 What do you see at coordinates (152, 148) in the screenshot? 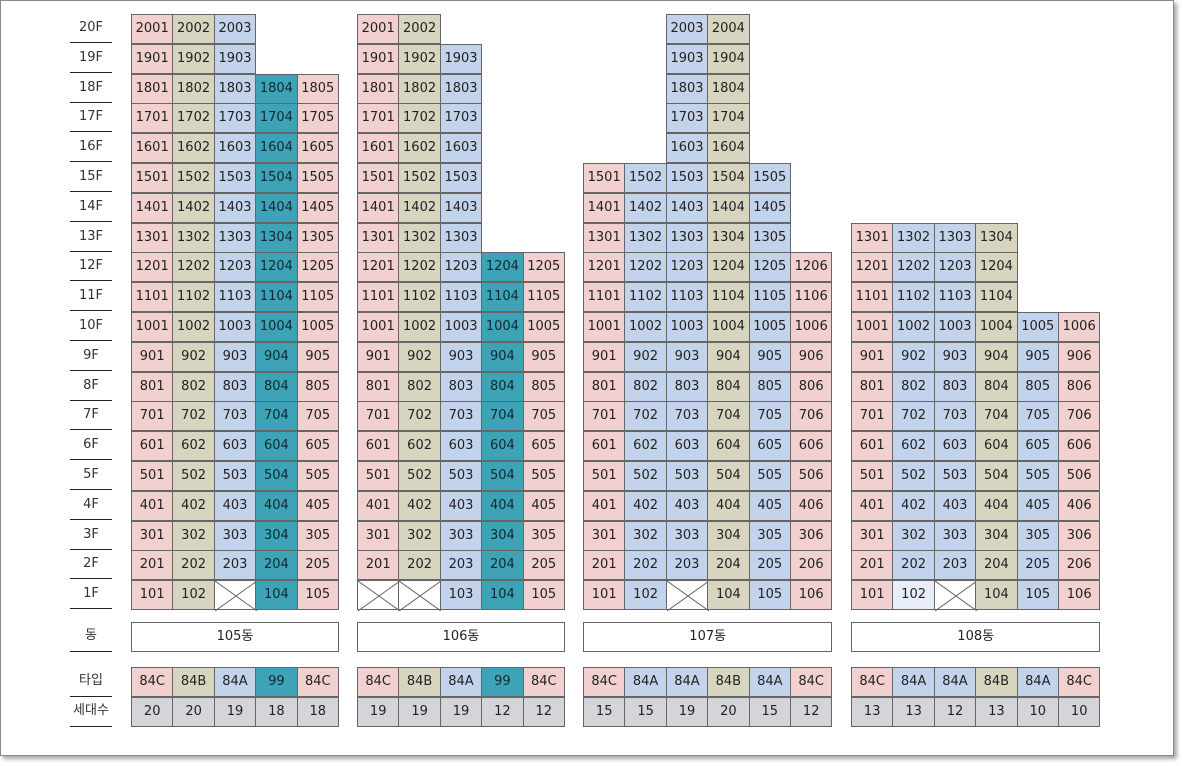
I see `unit-cell: 1601` at bounding box center [152, 148].